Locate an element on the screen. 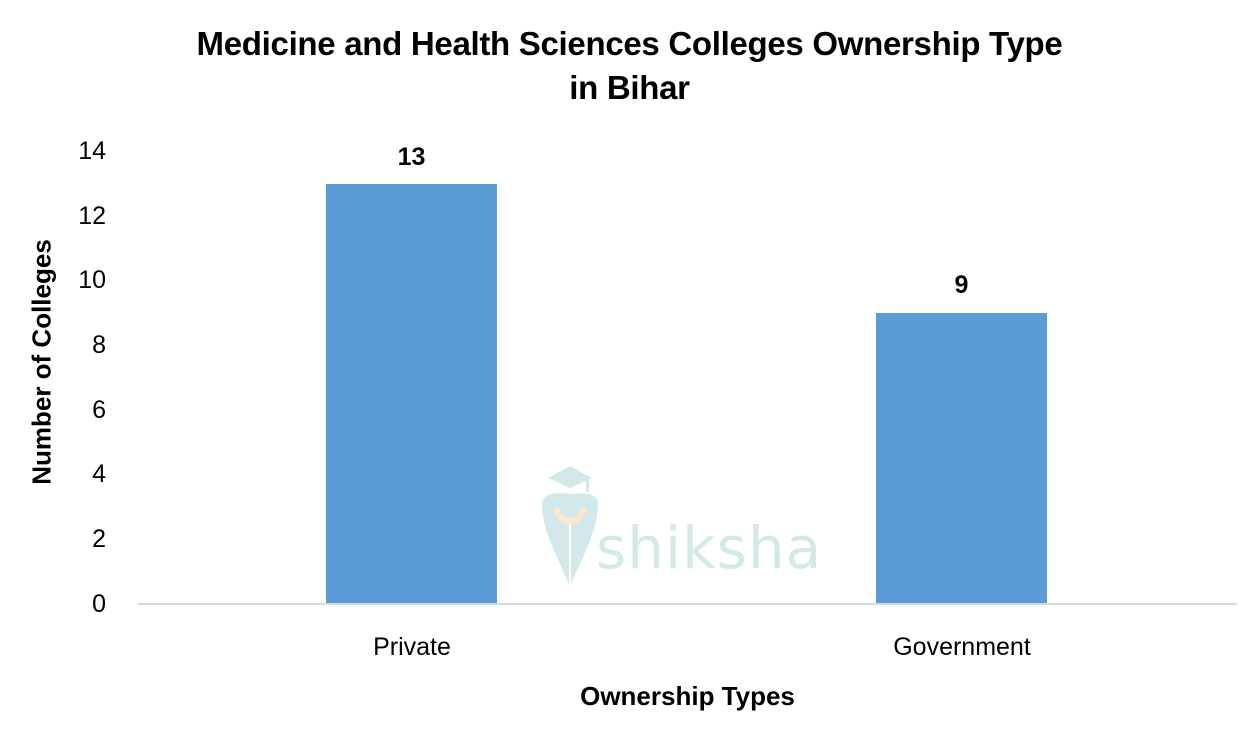  x-tick-government: Government is located at coordinates (962, 647).